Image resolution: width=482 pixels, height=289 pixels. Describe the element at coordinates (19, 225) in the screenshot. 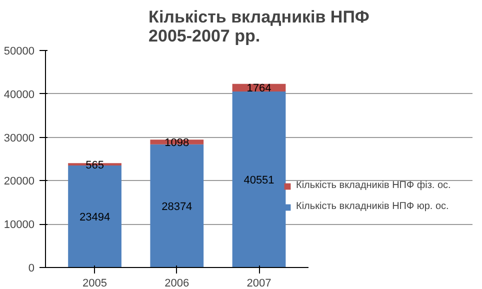

I see `y-tick-label: 10000` at that location.